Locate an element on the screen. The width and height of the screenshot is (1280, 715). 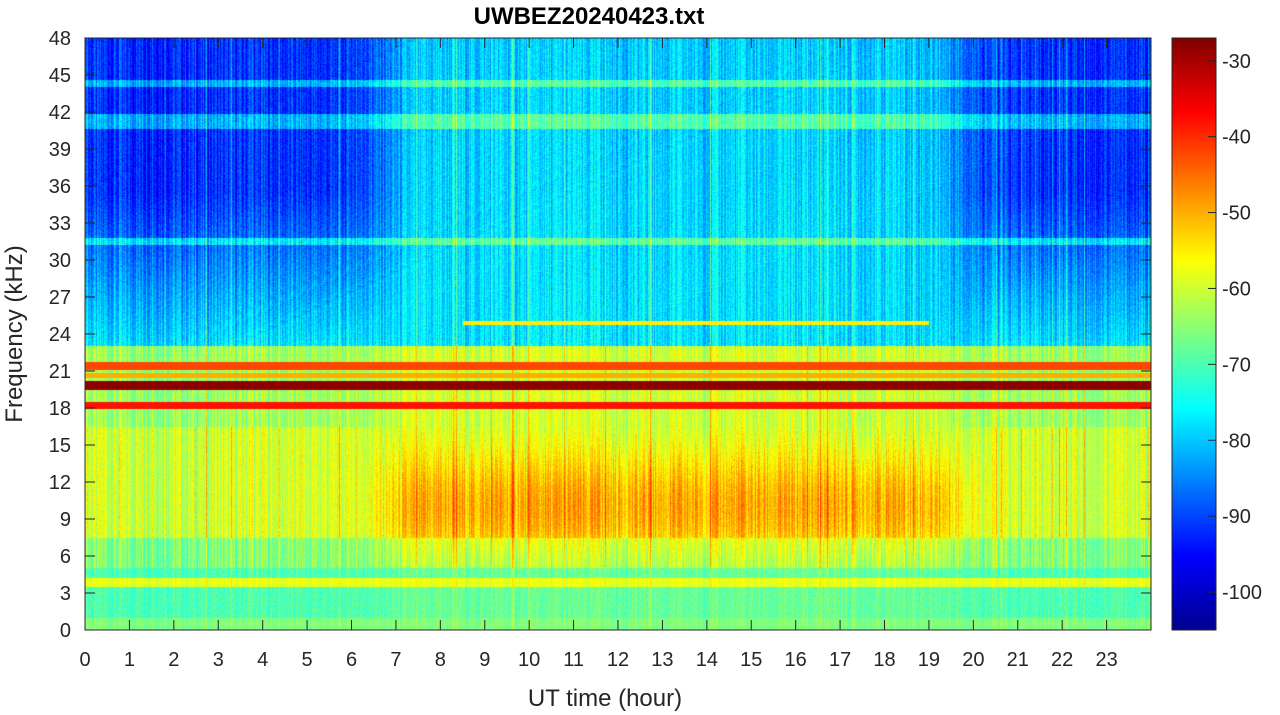
x-tick-label: 1 is located at coordinates (129, 660).